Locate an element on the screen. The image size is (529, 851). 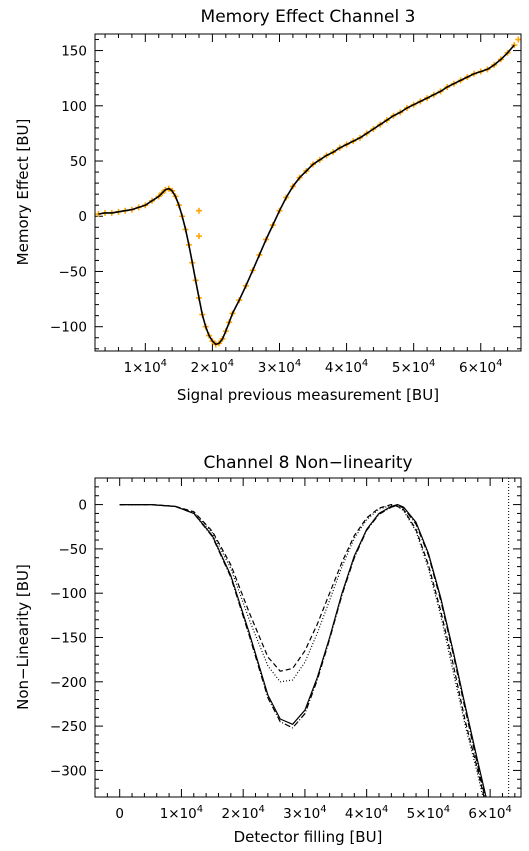
x-axis-label: Signal previous measurement [BU] is located at coordinates (308, 395).